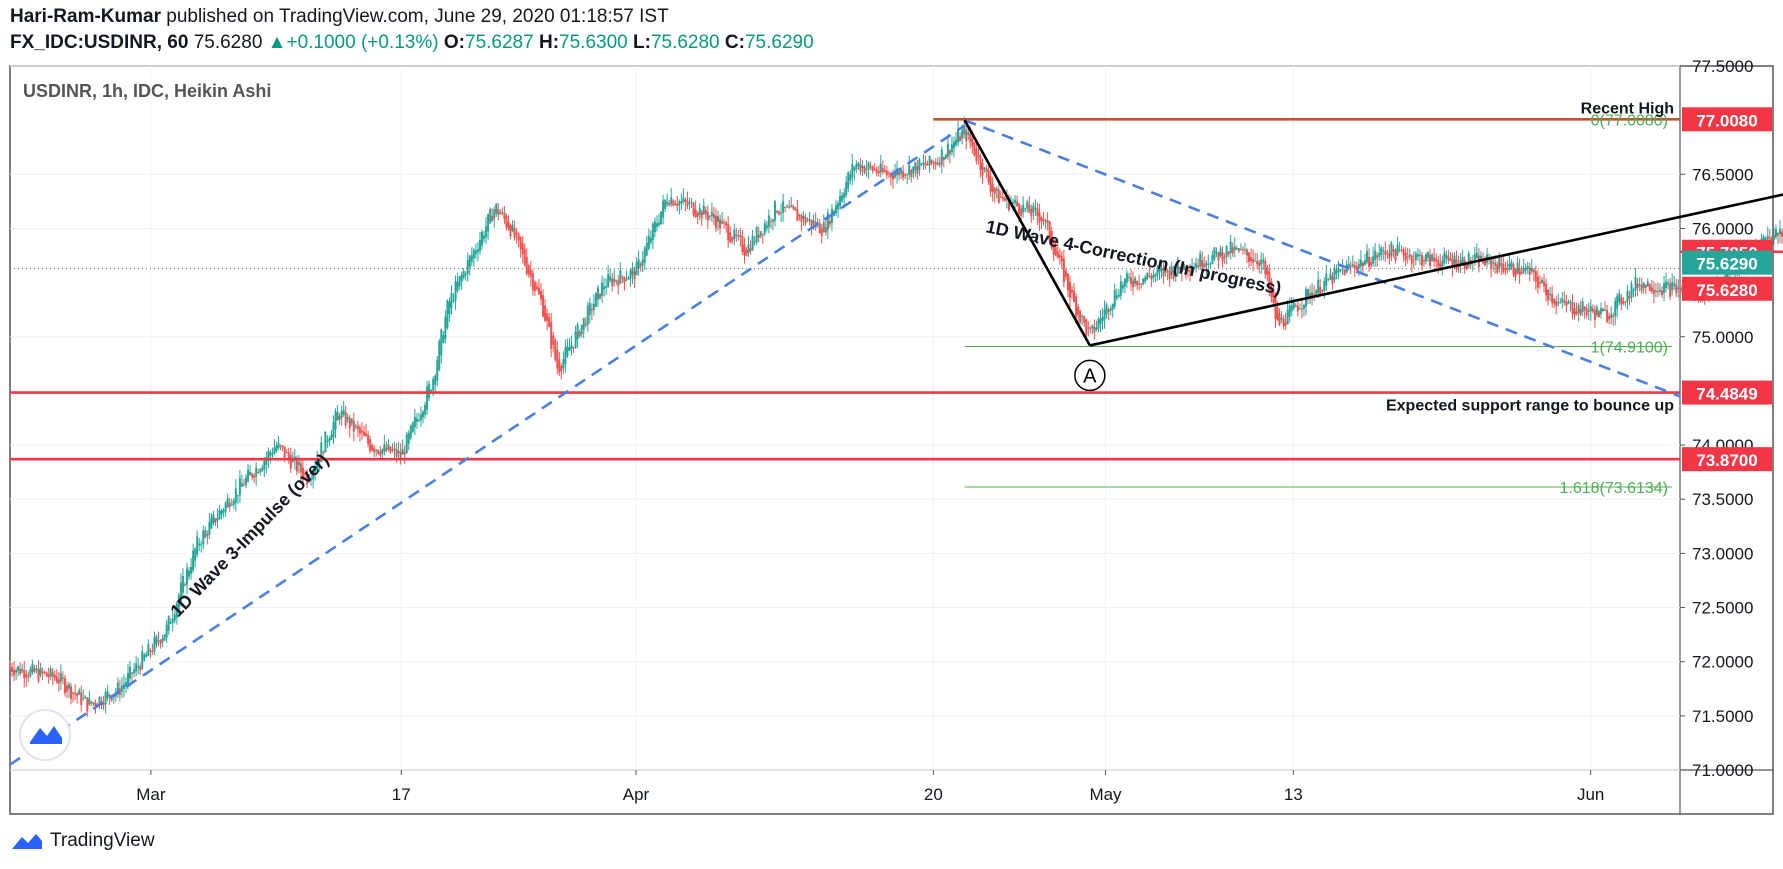  I want to click on close-label: C:, so click(734, 42).